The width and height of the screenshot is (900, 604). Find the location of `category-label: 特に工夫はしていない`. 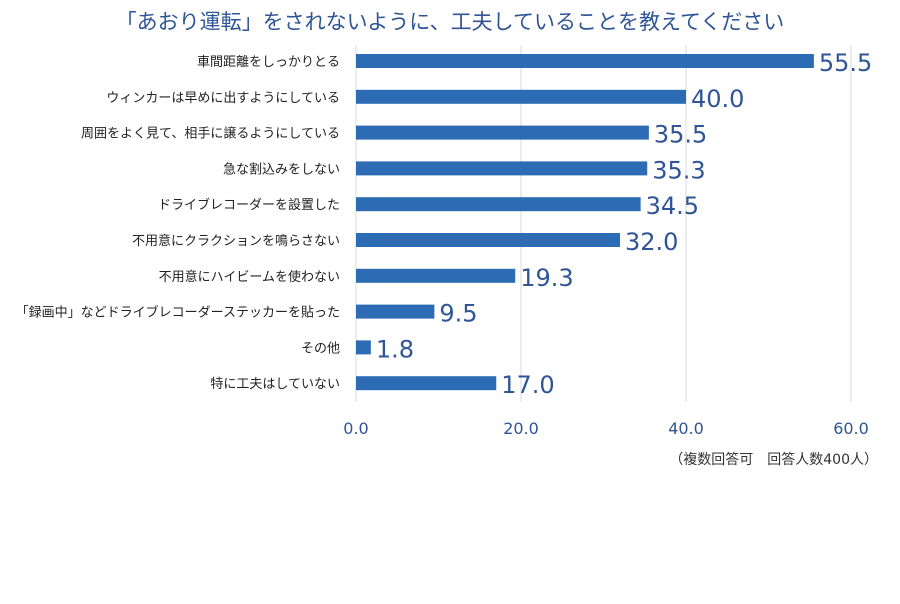

category-label: 特に工夫はしていない is located at coordinates (275, 384).